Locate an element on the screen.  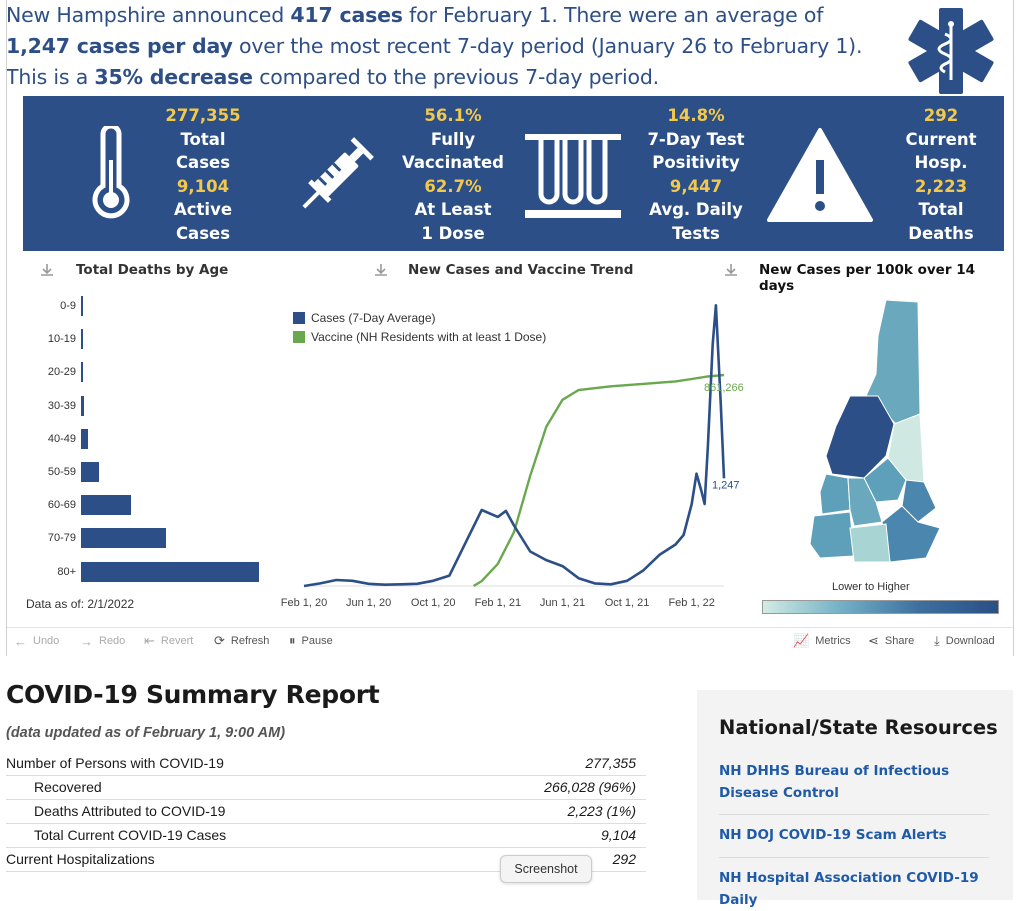
stat-label: Vaccinated is located at coordinates (453, 163).